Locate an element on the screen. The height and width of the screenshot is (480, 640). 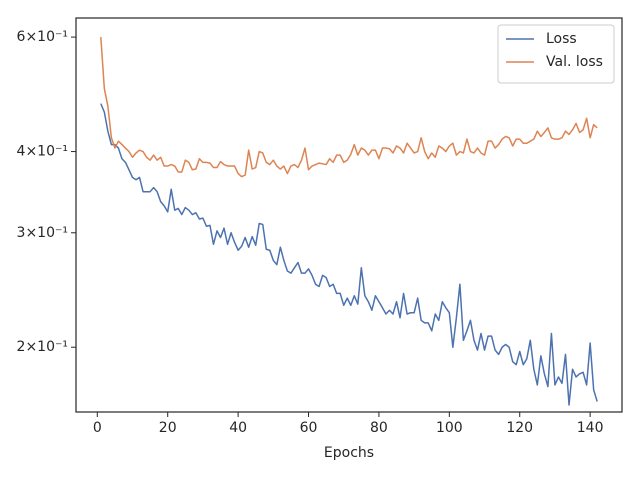
x-tick-label: 140 is located at coordinates (590, 428).